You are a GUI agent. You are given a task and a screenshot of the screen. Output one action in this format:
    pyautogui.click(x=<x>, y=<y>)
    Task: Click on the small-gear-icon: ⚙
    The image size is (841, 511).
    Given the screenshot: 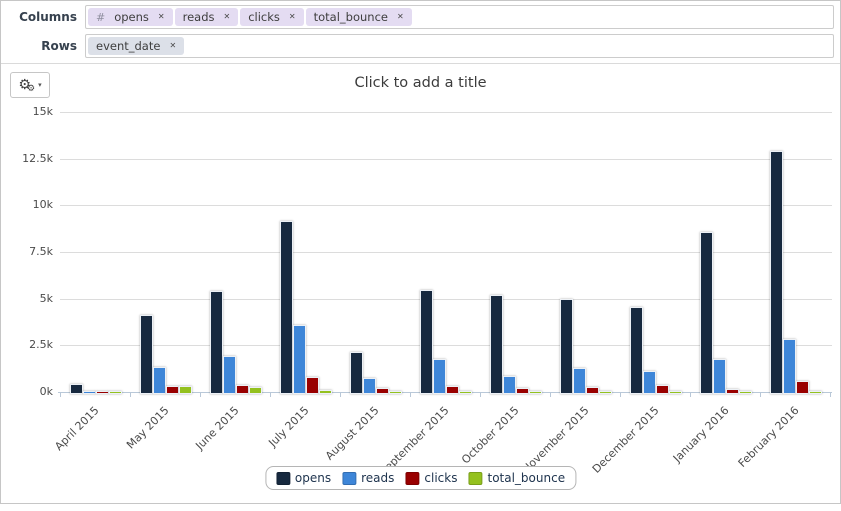 What is the action you would take?
    pyautogui.click(x=31, y=89)
    